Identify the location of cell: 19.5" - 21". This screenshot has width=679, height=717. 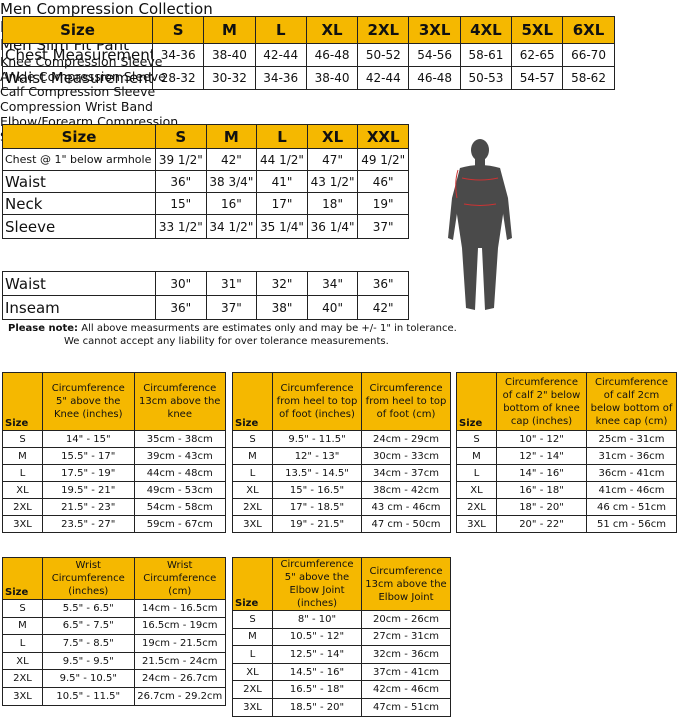
(88, 490).